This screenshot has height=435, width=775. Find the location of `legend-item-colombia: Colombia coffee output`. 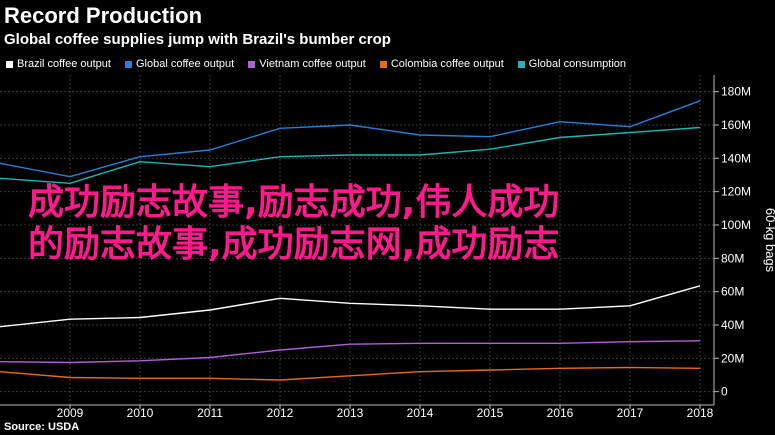

legend-item-colombia: Colombia coffee output is located at coordinates (441, 64).